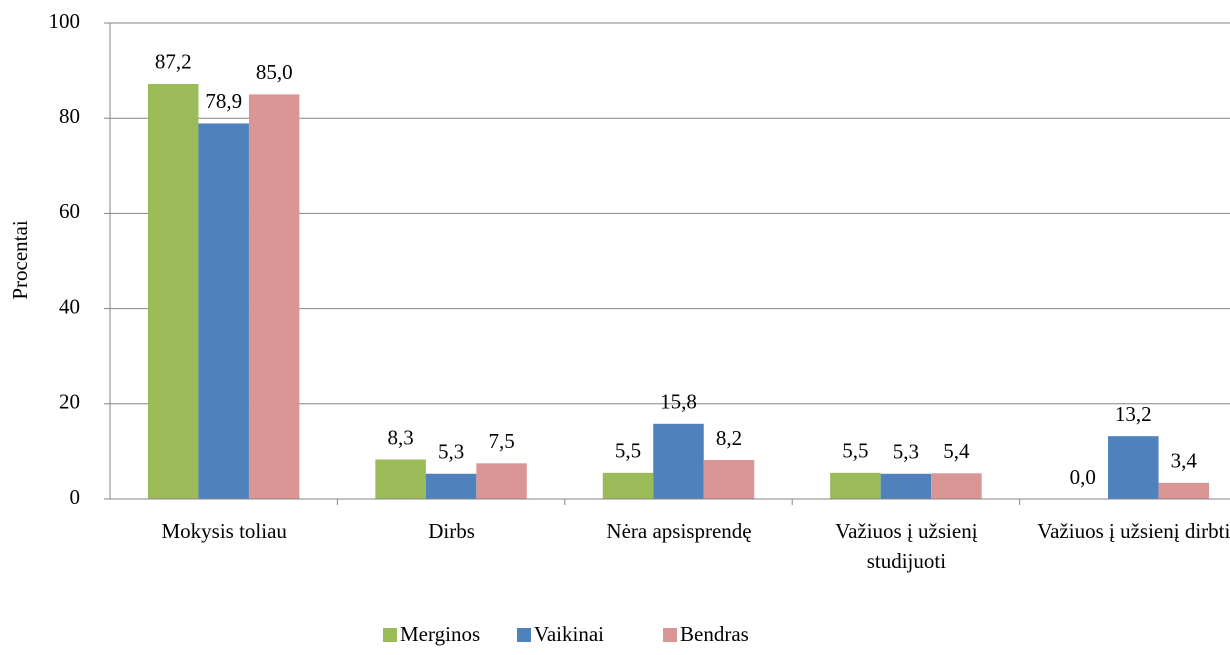  Describe the element at coordinates (69, 116) in the screenshot. I see `y-tick-label: 80` at that location.